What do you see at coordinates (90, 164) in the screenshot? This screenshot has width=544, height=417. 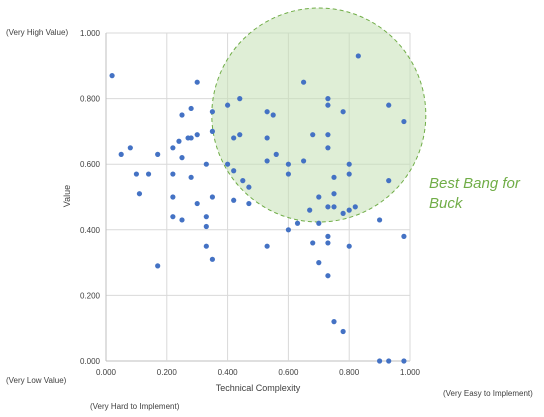 I see `y-tick-label: 0.600` at bounding box center [90, 164].